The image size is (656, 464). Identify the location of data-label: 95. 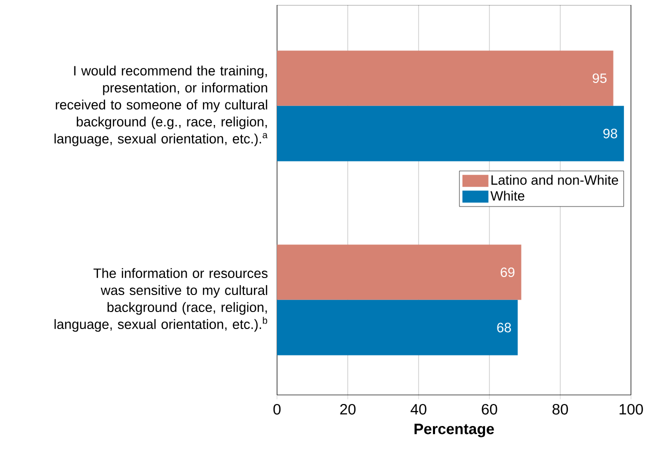
(599, 78).